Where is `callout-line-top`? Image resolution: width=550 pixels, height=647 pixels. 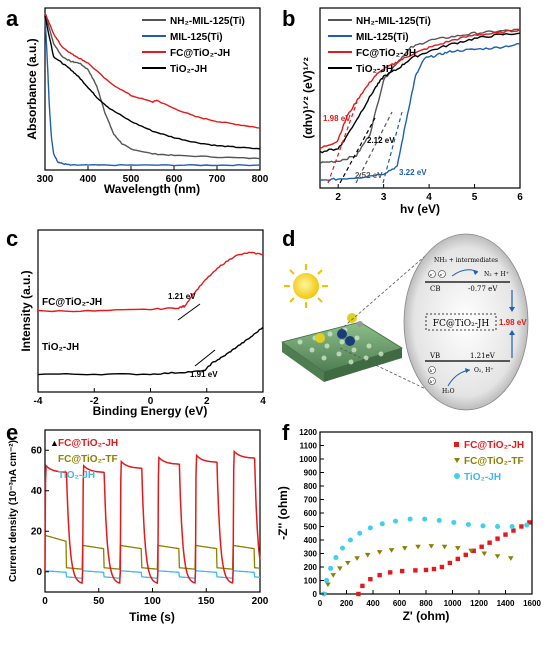
callout-line-top is located at coordinates (386, 290).